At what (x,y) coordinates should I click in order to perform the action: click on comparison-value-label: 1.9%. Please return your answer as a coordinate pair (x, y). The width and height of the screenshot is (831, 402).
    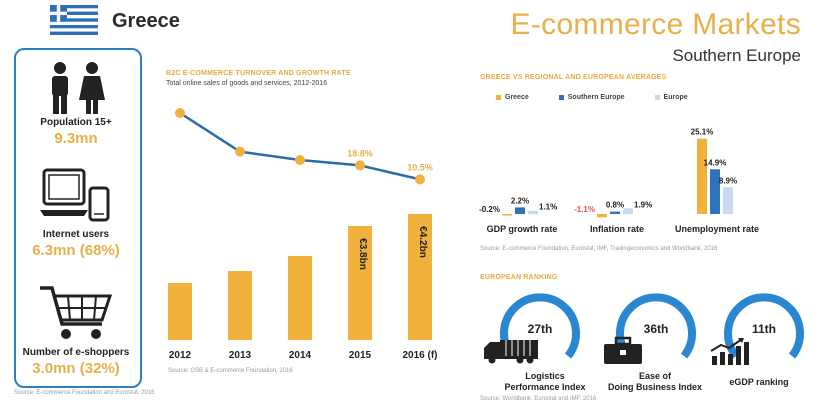
    Looking at the image, I should click on (643, 204).